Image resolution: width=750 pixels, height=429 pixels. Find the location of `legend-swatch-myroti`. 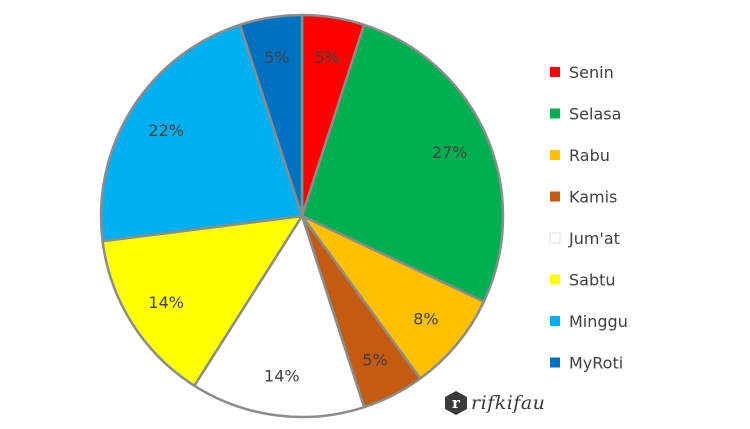

legend-swatch-myroti is located at coordinates (555, 362).